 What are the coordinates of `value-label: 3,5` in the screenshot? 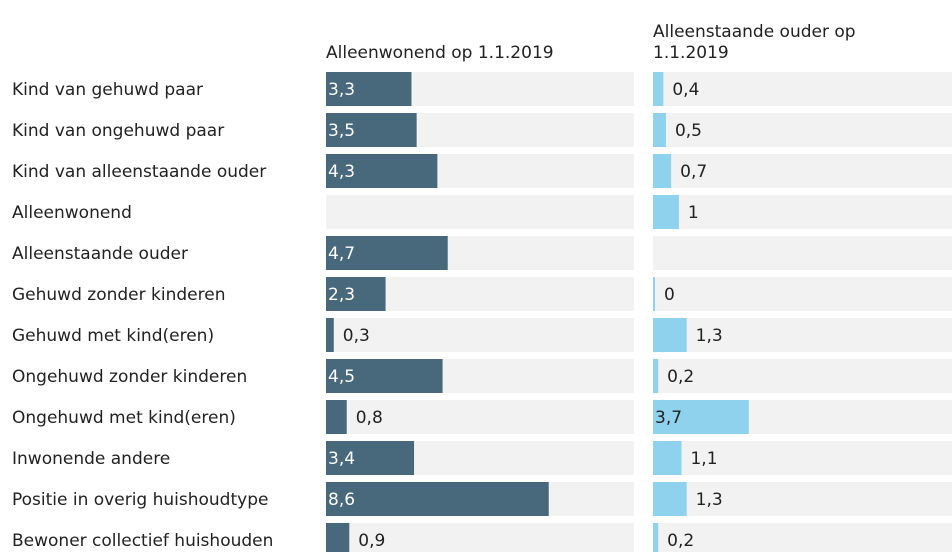 It's located at (341, 131).